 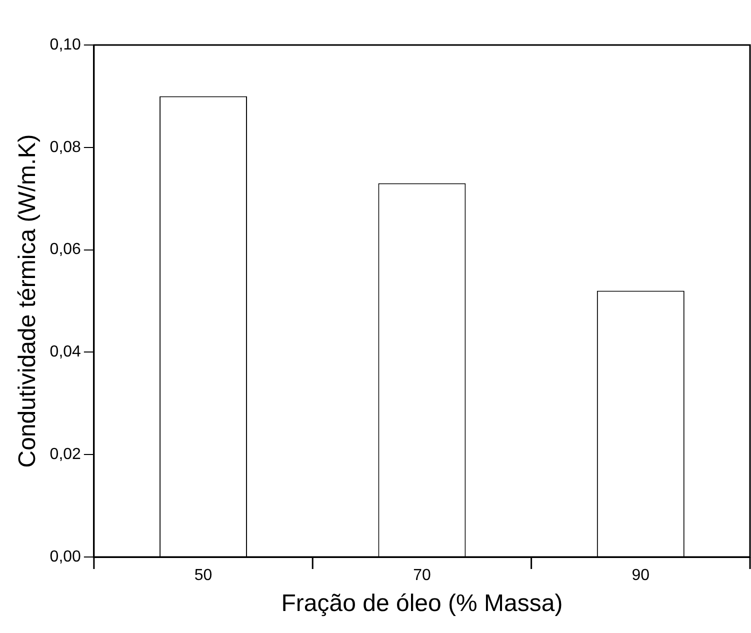 I want to click on y-tick-label: 0,08, so click(x=66, y=147).